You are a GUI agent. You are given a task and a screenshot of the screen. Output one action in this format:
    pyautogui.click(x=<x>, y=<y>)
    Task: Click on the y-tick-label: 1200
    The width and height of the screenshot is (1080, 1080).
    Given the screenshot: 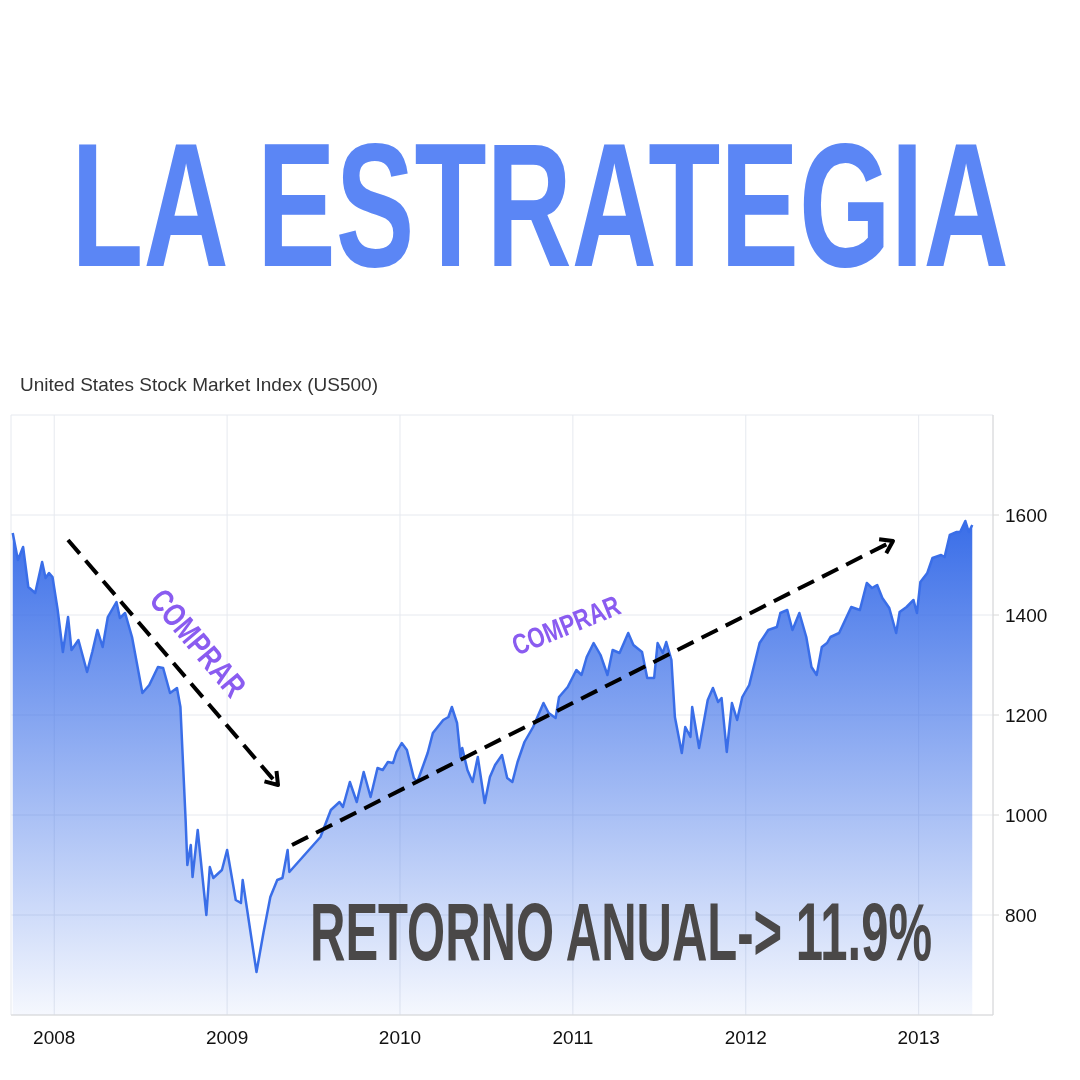 What is the action you would take?
    pyautogui.click(x=1026, y=715)
    